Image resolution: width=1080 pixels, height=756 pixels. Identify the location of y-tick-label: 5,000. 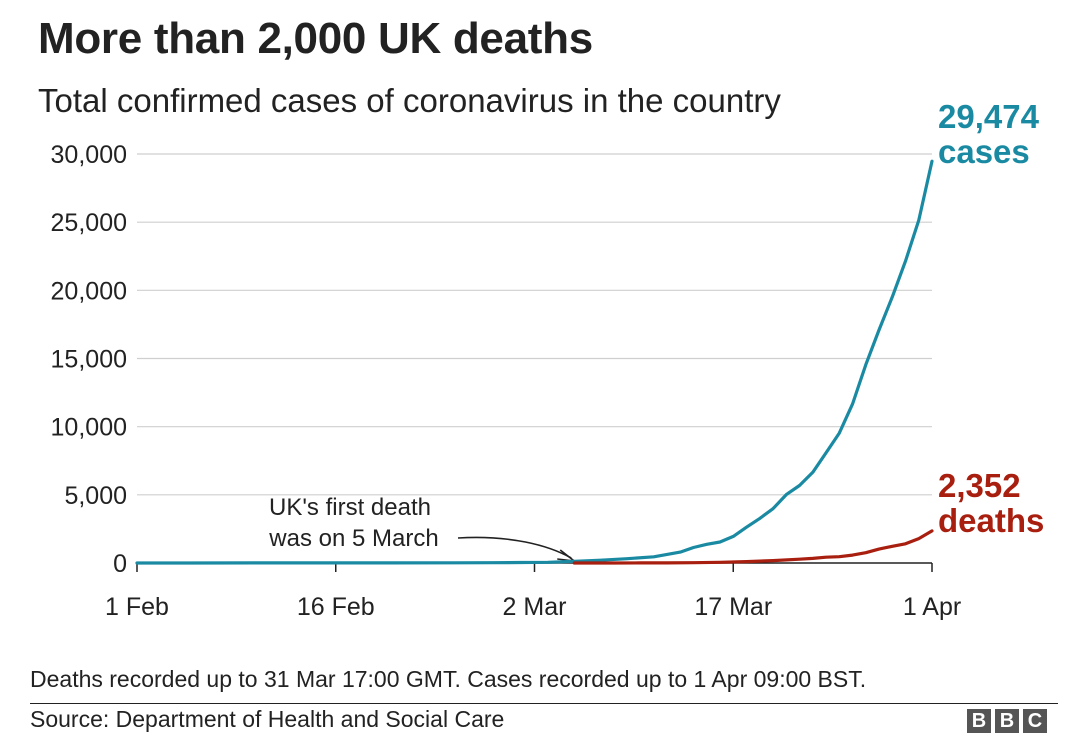
(95, 496).